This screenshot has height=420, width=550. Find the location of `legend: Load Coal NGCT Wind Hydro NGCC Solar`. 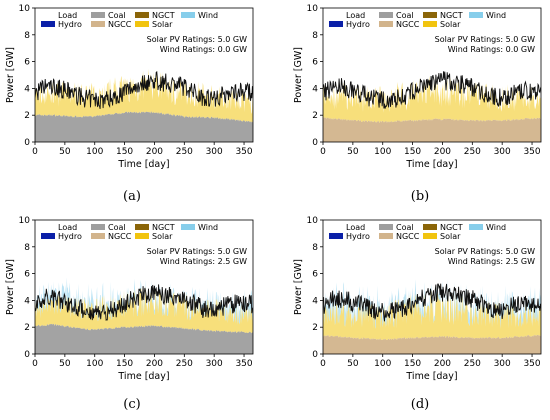

legend: Load Coal NGCT Wind Hydro NGCC Solar is located at coordinates (417, 232).